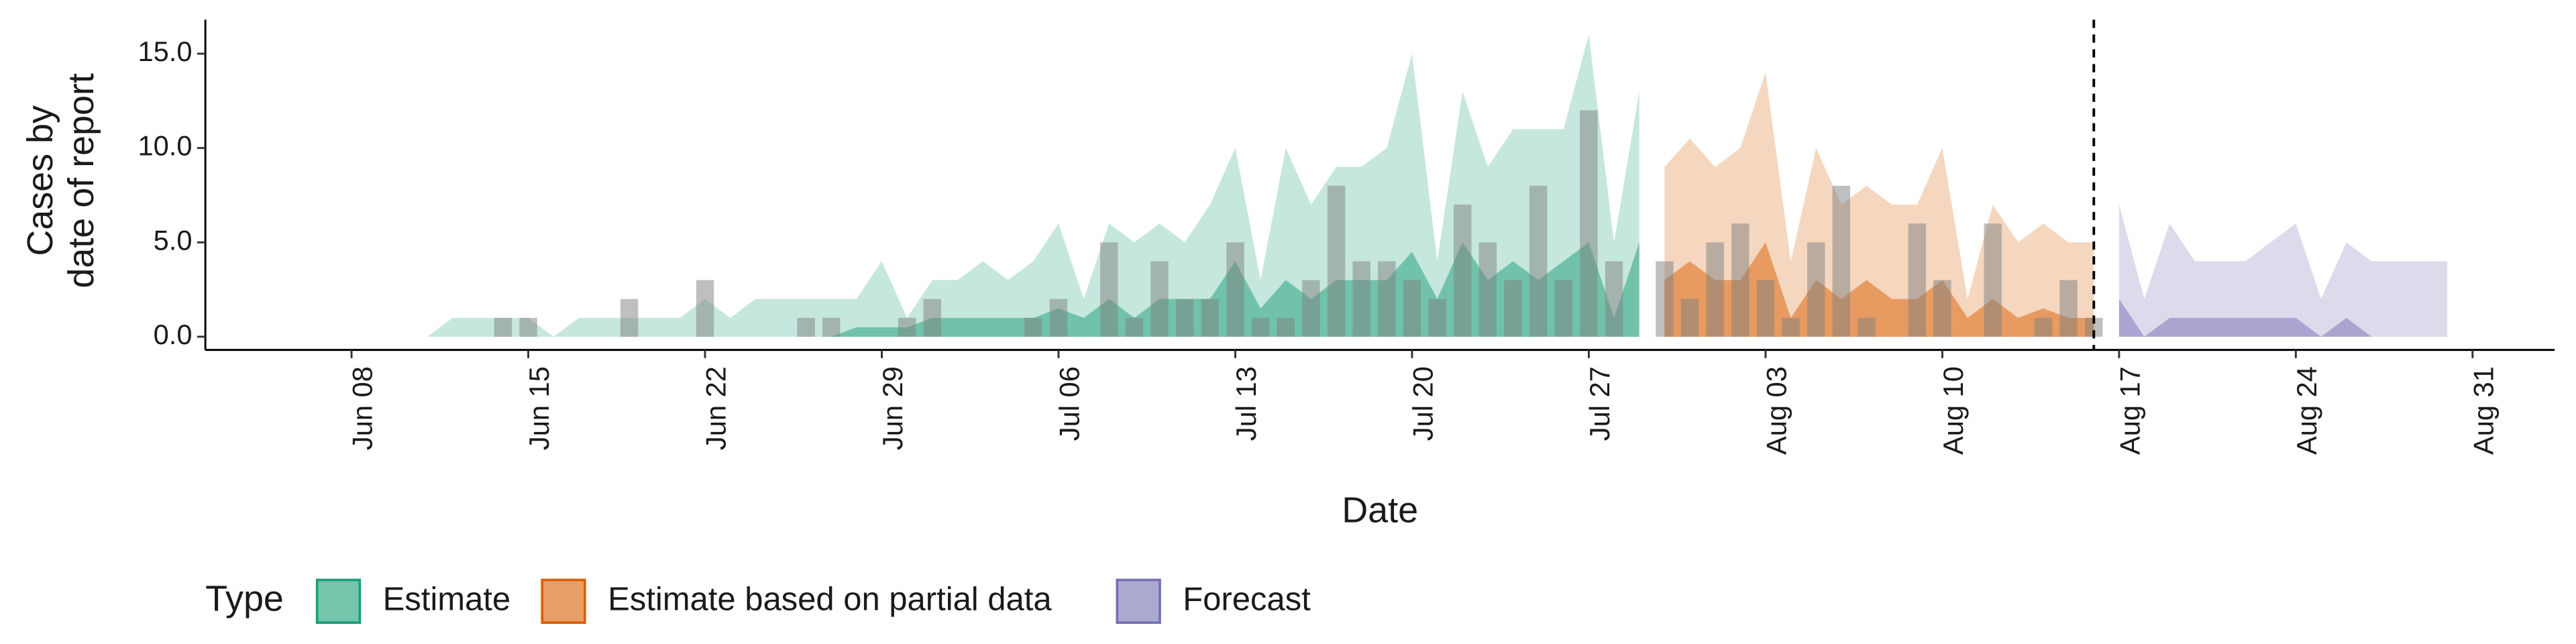 Image resolution: width=2576 pixels, height=644 pixels. I want to click on x-axis-title: Date, so click(1380, 510).